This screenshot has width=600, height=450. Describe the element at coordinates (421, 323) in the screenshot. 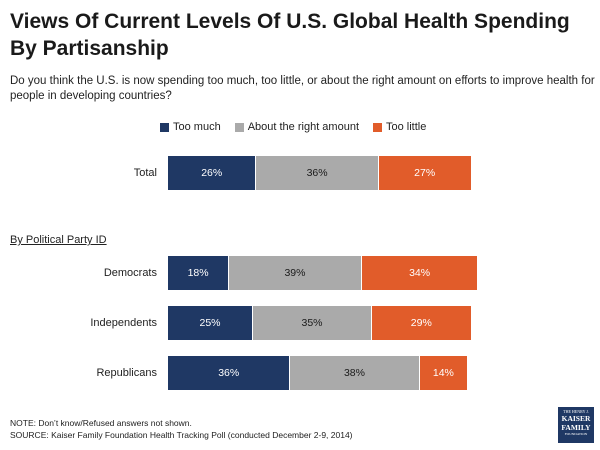

I see `bar-segment-independents-too-little: 29%` at that location.